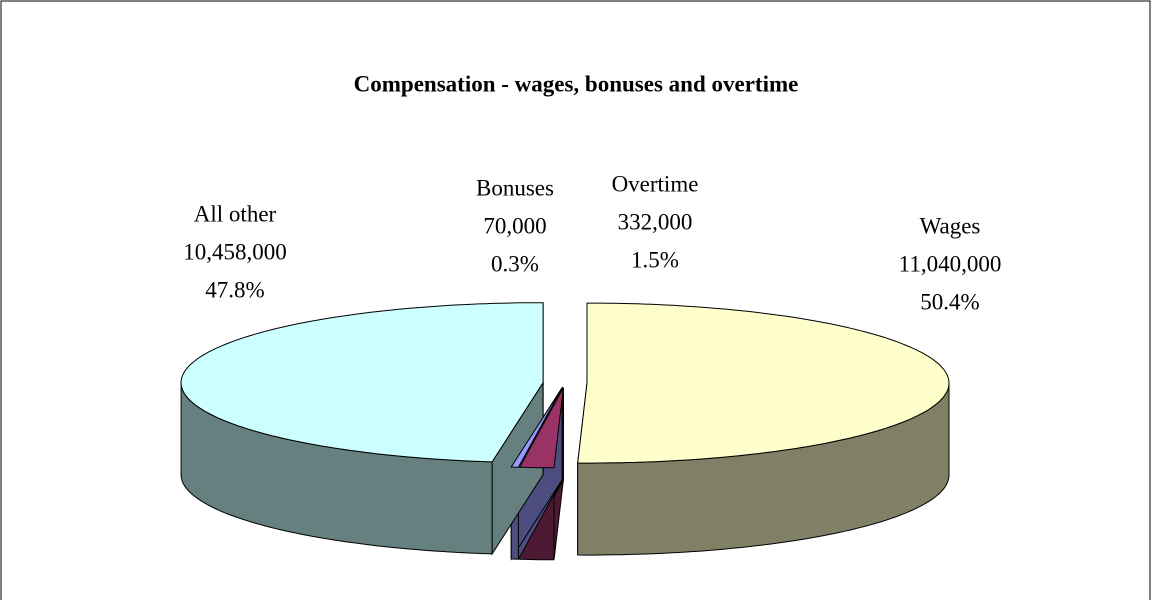  What do you see at coordinates (950, 225) in the screenshot?
I see `slice-label-category: Wages` at bounding box center [950, 225].